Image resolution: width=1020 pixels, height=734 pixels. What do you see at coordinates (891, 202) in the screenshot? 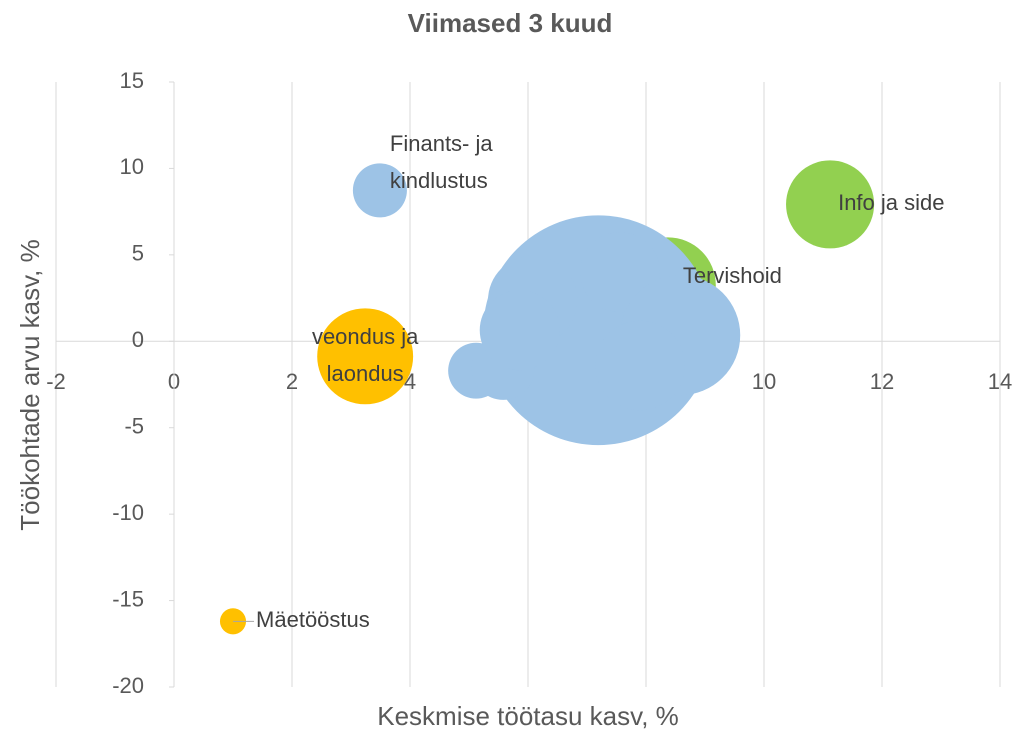
I see `data-label: Info ja side` at bounding box center [891, 202].